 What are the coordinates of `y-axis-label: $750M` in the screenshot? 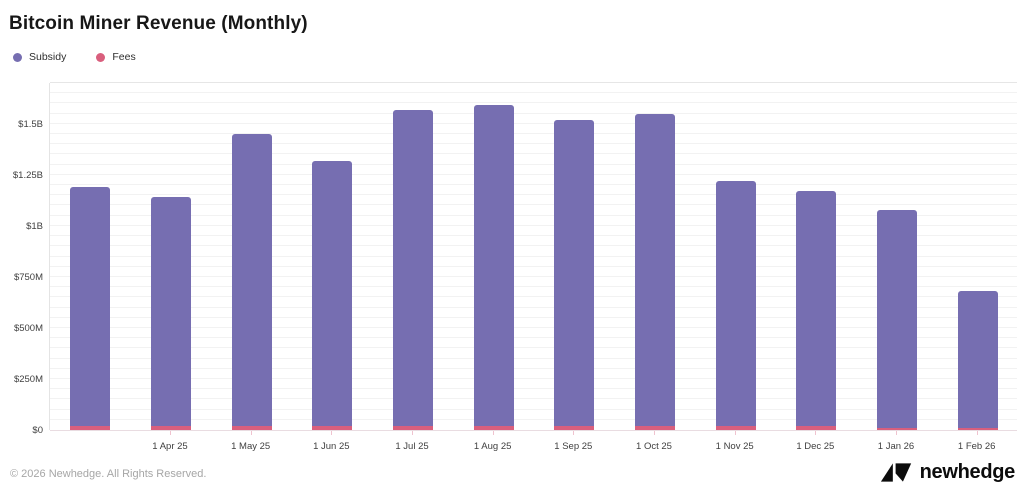 It's located at (28, 277).